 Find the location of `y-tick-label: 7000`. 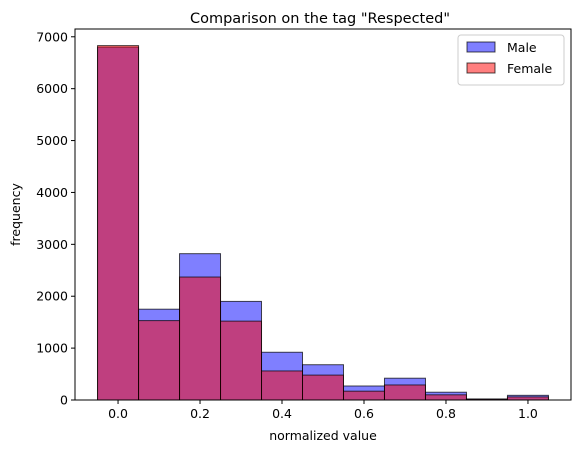

y-tick-label: 7000 is located at coordinates (52, 36).